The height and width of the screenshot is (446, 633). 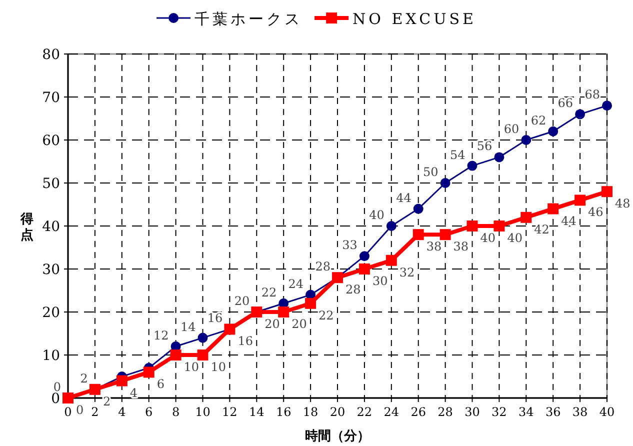 I want to click on data-label: 56, so click(x=484, y=146).